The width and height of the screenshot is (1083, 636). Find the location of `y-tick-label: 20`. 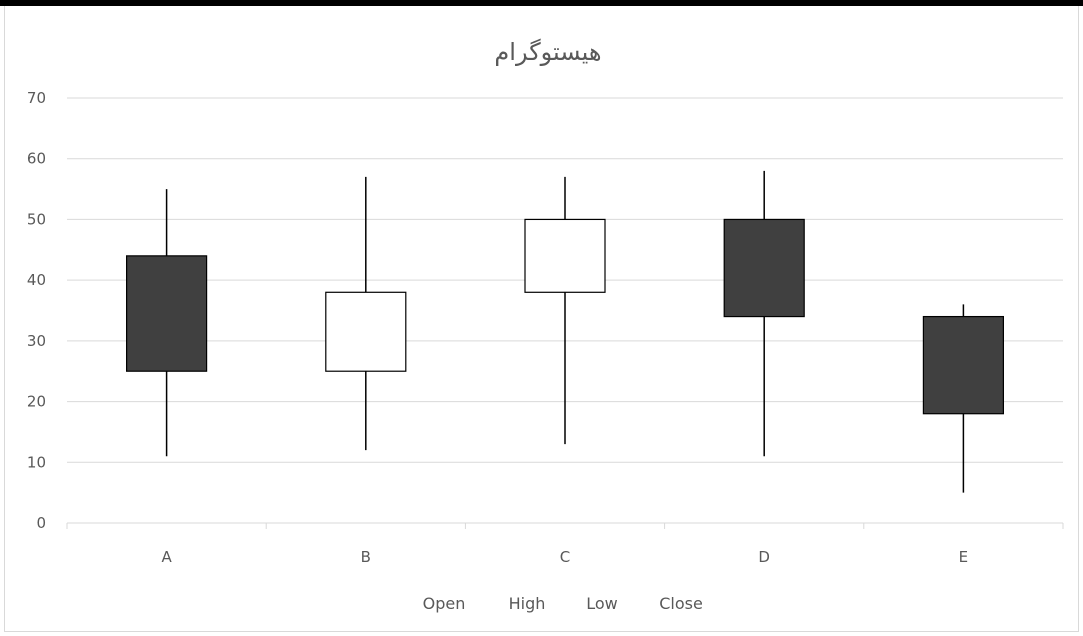

y-tick-label: 20 is located at coordinates (36, 402).